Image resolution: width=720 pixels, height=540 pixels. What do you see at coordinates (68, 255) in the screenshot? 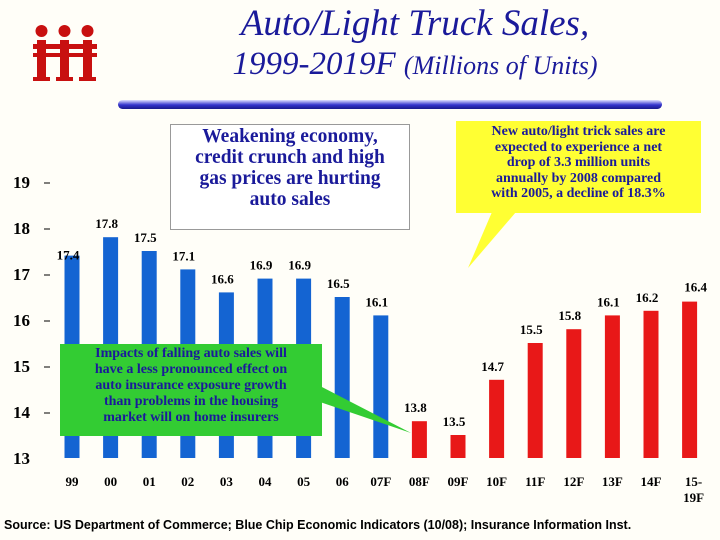
I see `data-label: 17.4` at bounding box center [68, 255].